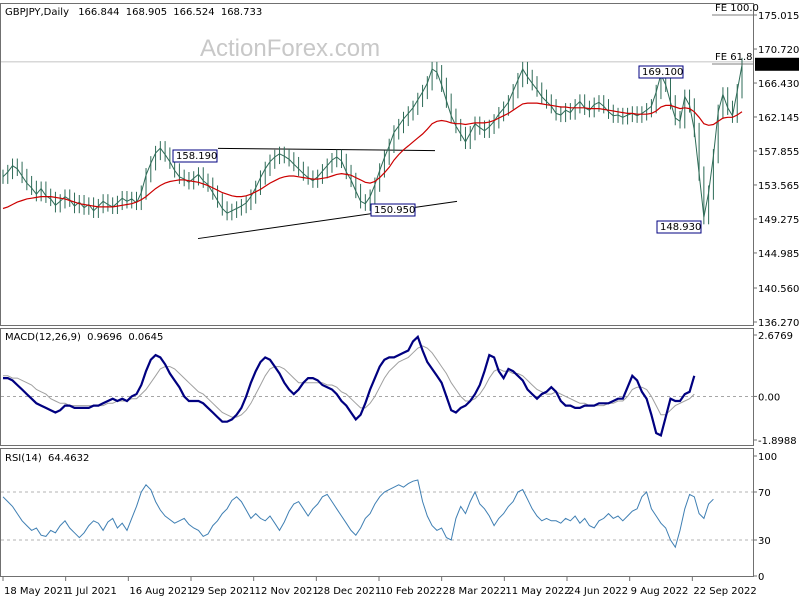 This screenshot has height=600, width=800. I want to click on x-tick-label: 18 May 2021, so click(36, 591).